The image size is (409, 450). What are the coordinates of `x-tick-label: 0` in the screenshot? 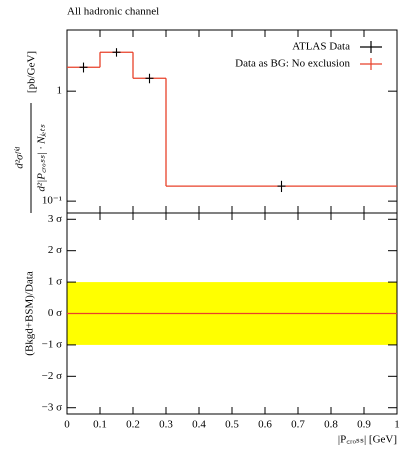 It's located at (67, 425).